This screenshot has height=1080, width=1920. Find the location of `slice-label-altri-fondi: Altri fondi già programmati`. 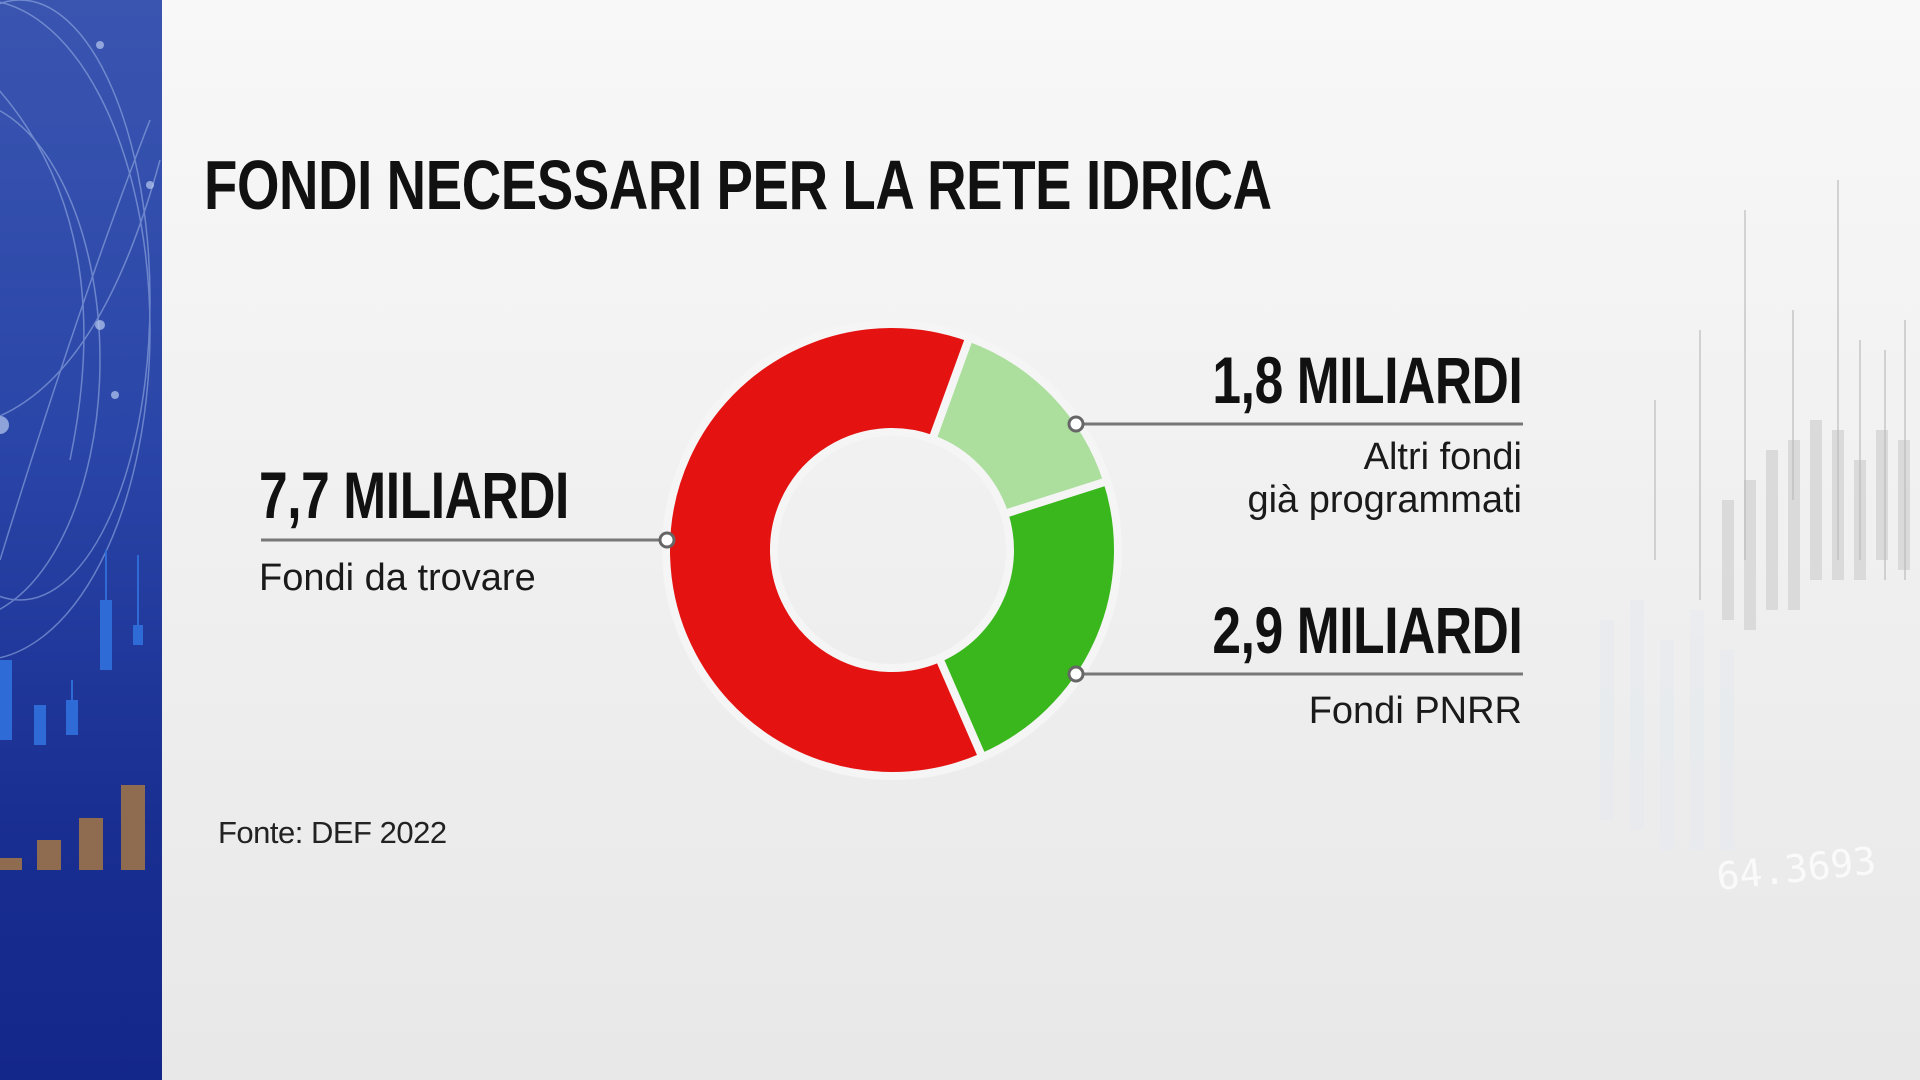

slice-label-altri-fondi: Altri fondi già programmati is located at coordinates (1384, 479).